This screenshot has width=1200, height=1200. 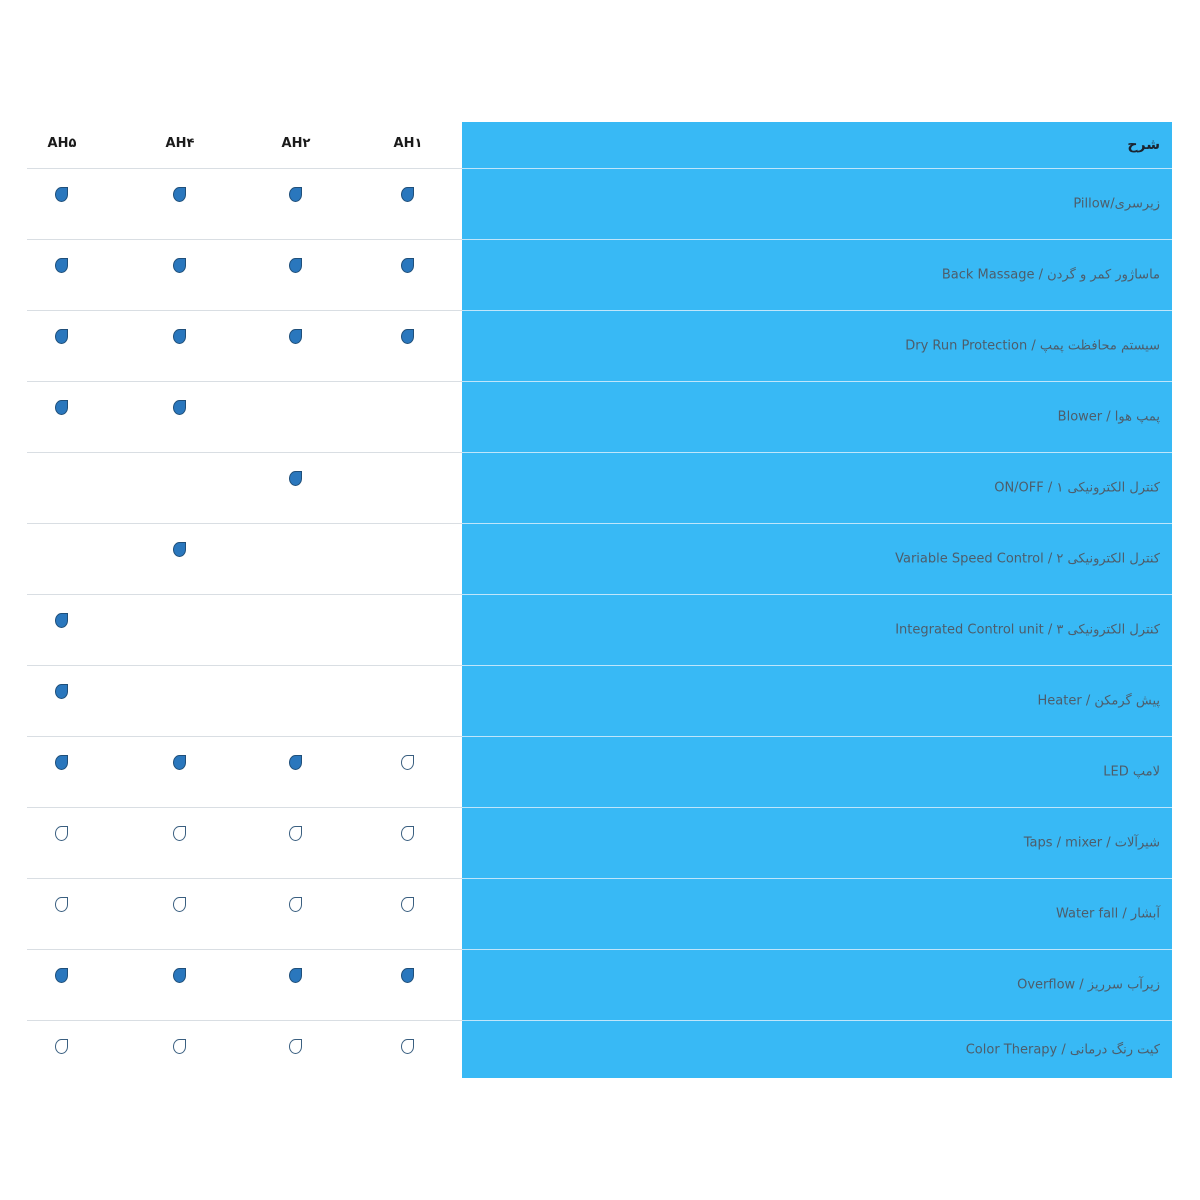 I want to click on table-row: ماساژور کمر و گردن / Back Massage, so click(x=599, y=274).